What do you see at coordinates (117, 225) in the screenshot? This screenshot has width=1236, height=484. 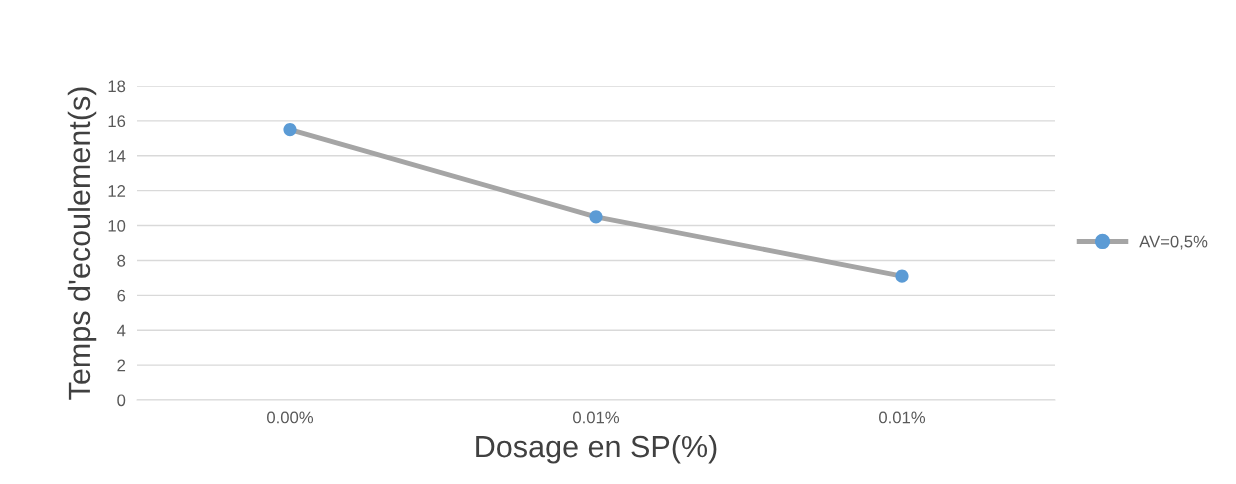 I see `y-tick-label: 10` at bounding box center [117, 225].